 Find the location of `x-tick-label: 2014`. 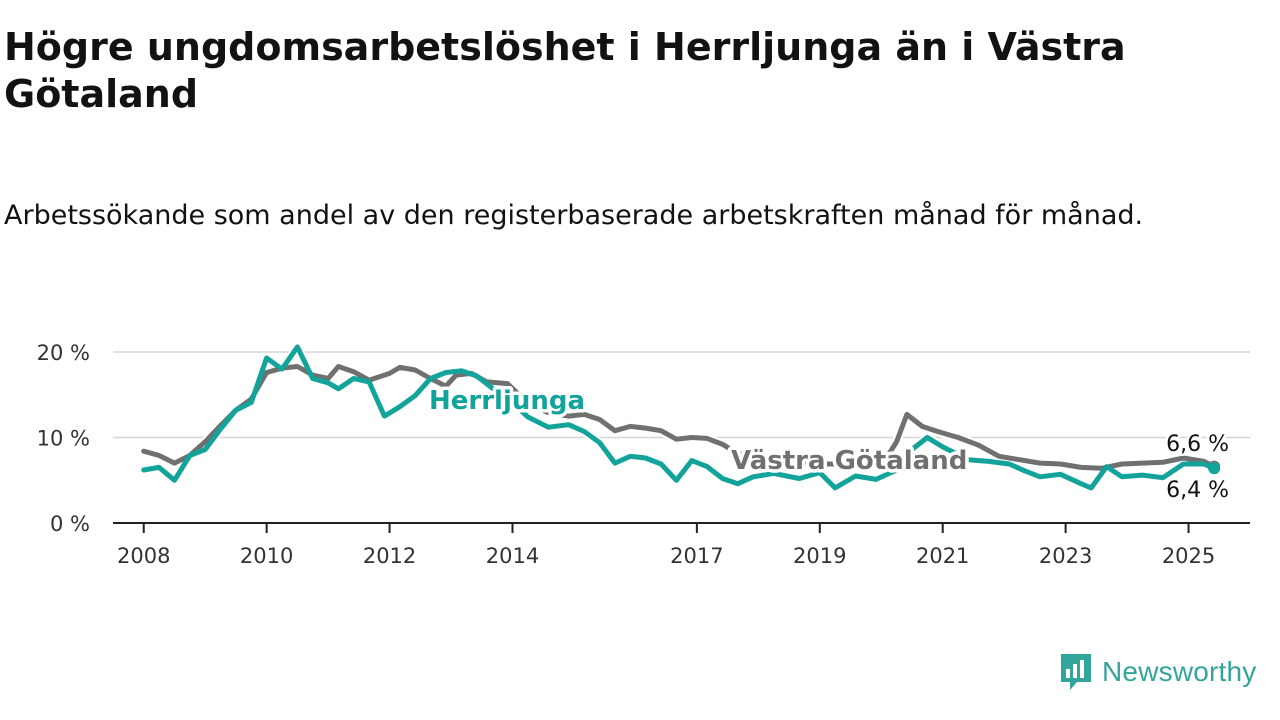

x-tick-label: 2014 is located at coordinates (512, 556).